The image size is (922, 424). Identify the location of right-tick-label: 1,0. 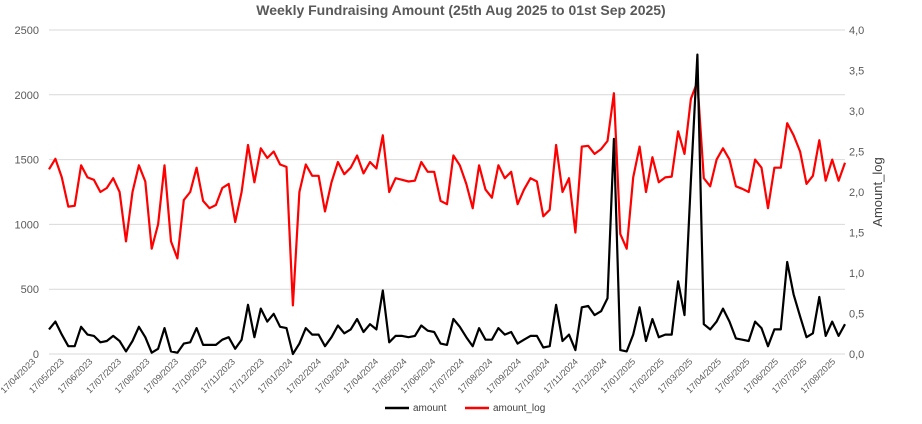
(856, 274).